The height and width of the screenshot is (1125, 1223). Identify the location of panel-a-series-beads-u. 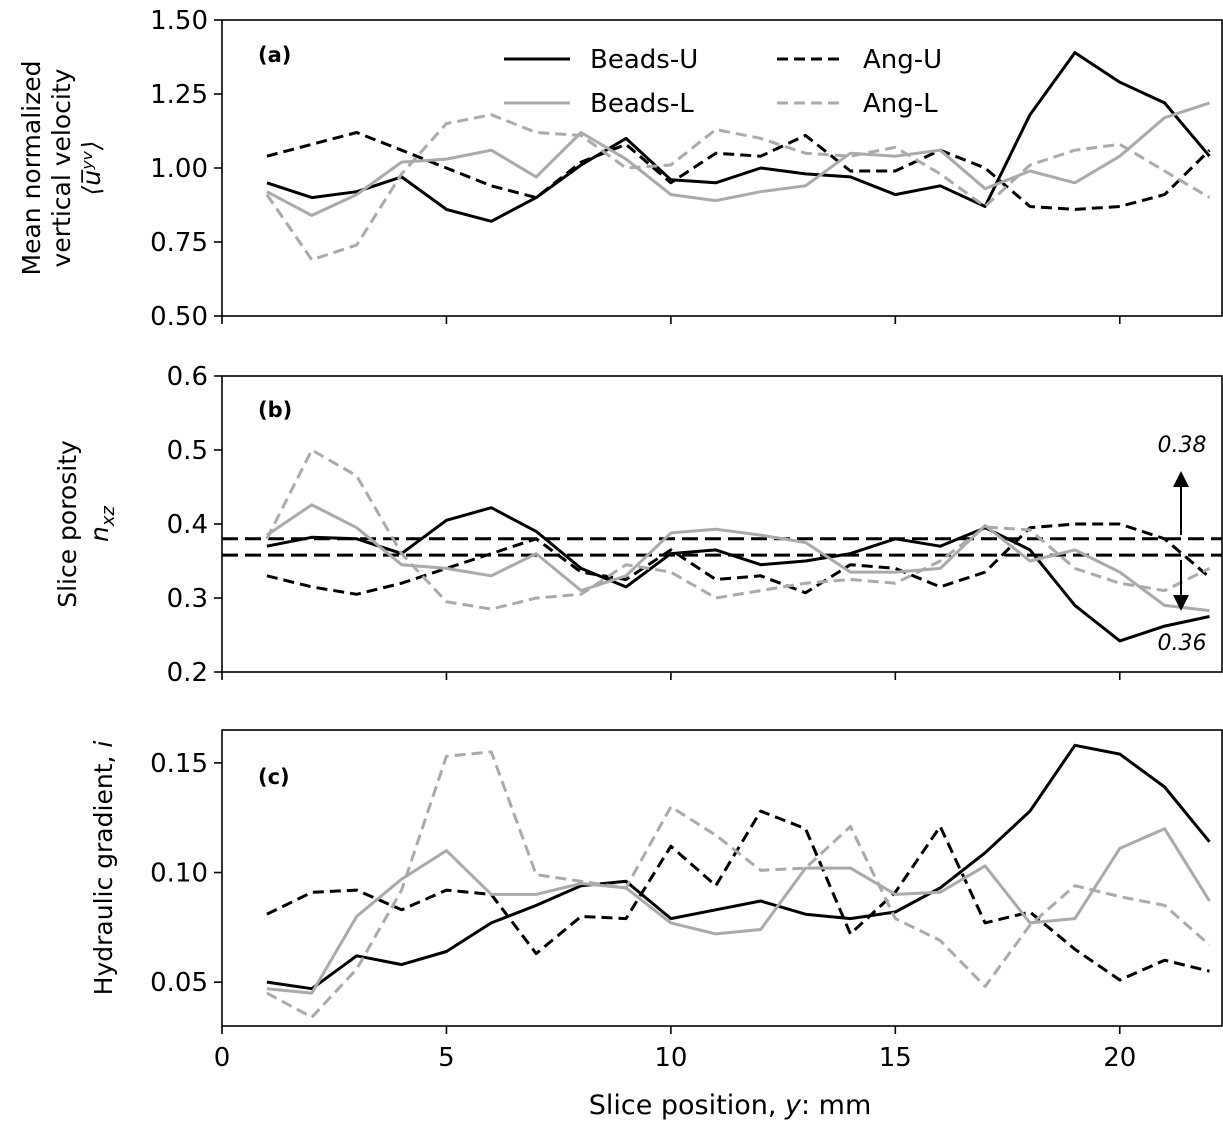
(738, 137).